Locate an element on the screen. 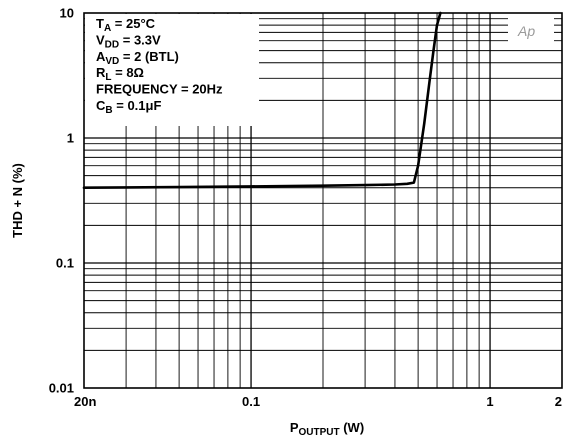 The width and height of the screenshot is (566, 442). condition-rest: = 3.3V is located at coordinates (140, 39).